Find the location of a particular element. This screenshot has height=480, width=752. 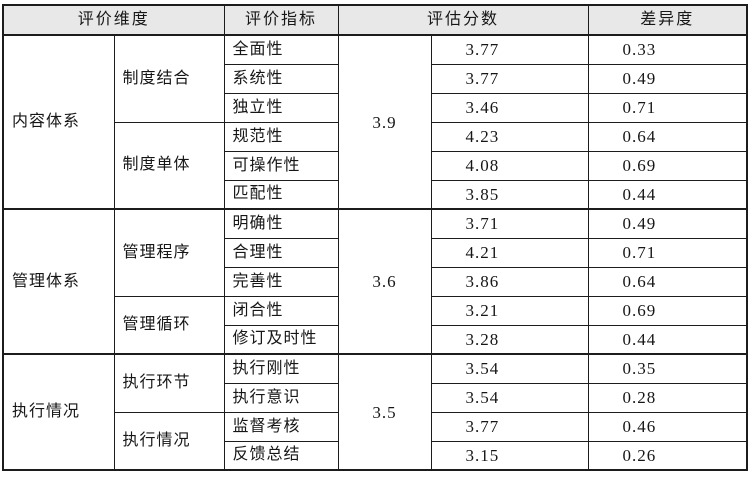

indicator-cell: 全面性 is located at coordinates (281, 49).